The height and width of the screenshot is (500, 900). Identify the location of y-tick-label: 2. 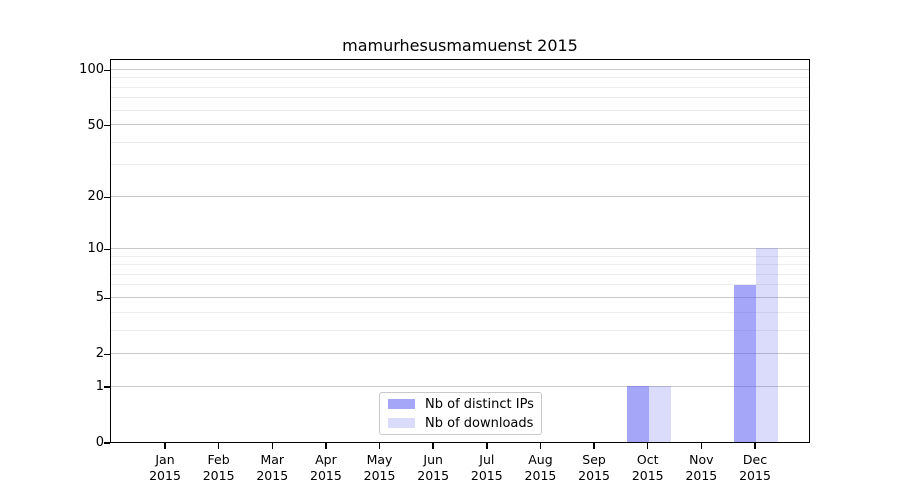
(99, 354).